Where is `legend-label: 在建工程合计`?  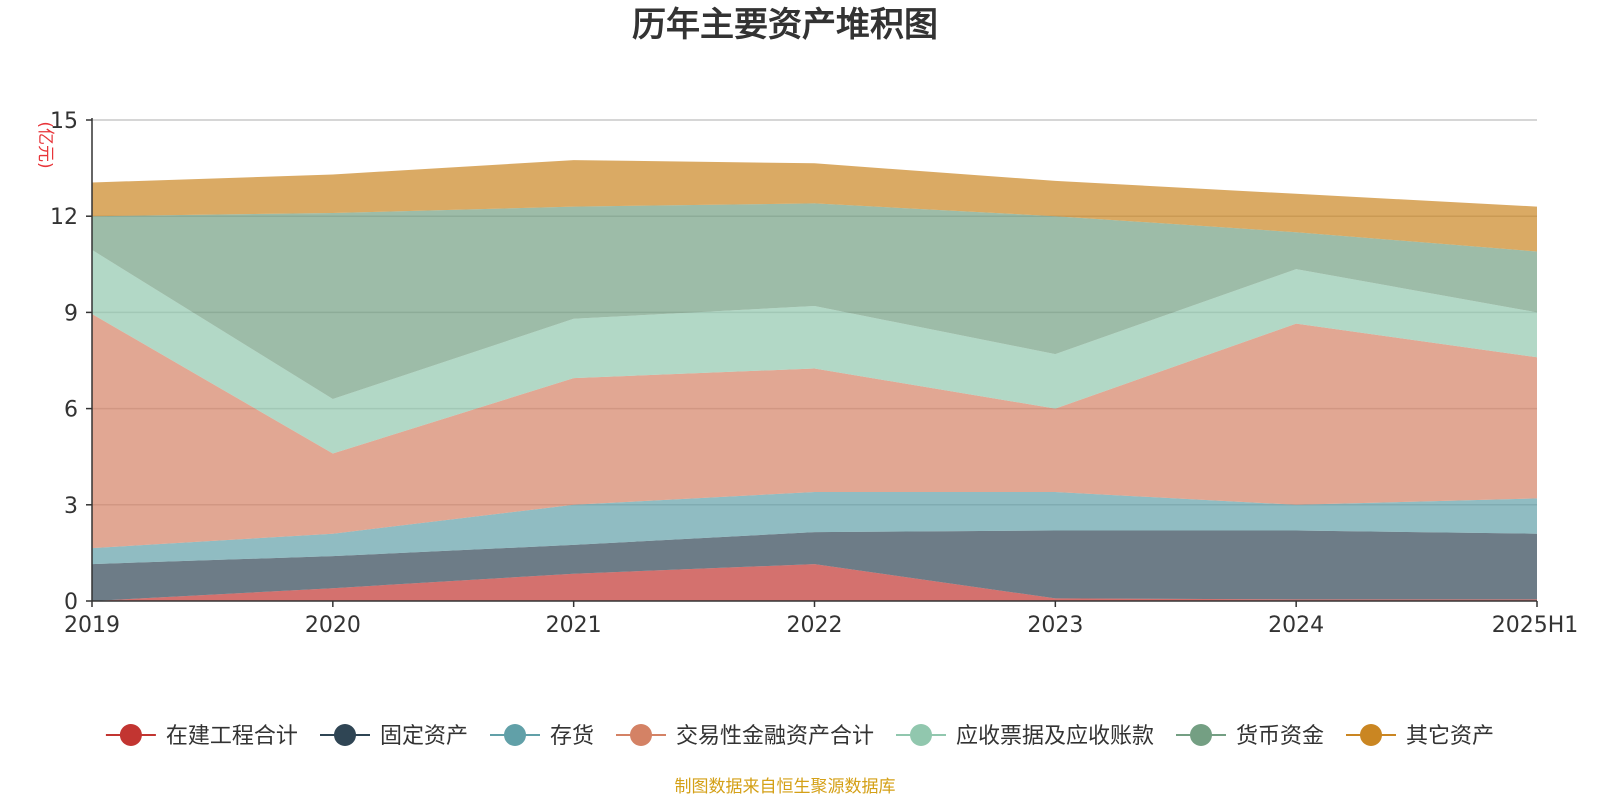 legend-label: 在建工程合计 is located at coordinates (232, 736).